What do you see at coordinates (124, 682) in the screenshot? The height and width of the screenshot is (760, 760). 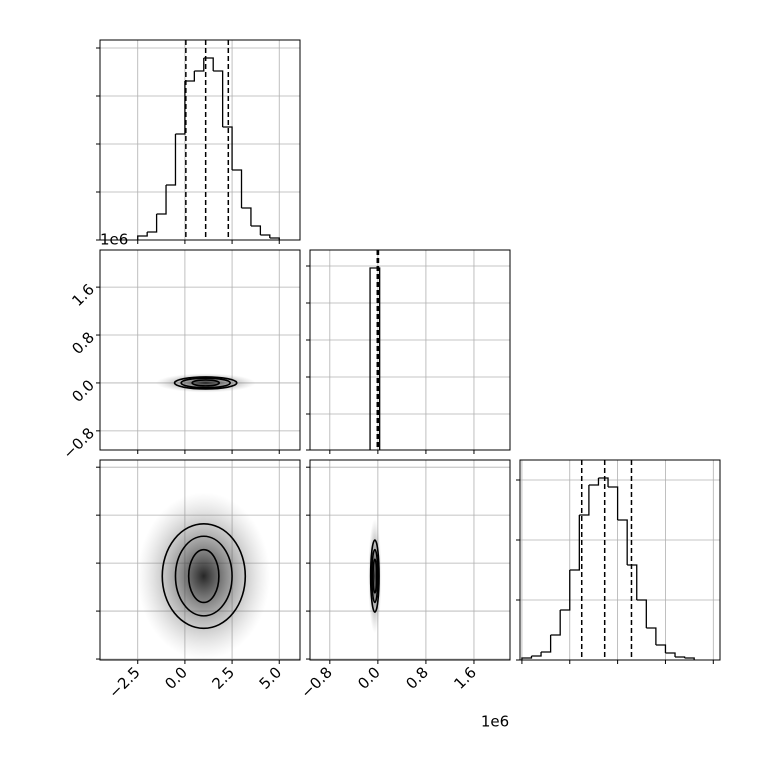 I see `x-tick-label: −2.5` at bounding box center [124, 682].